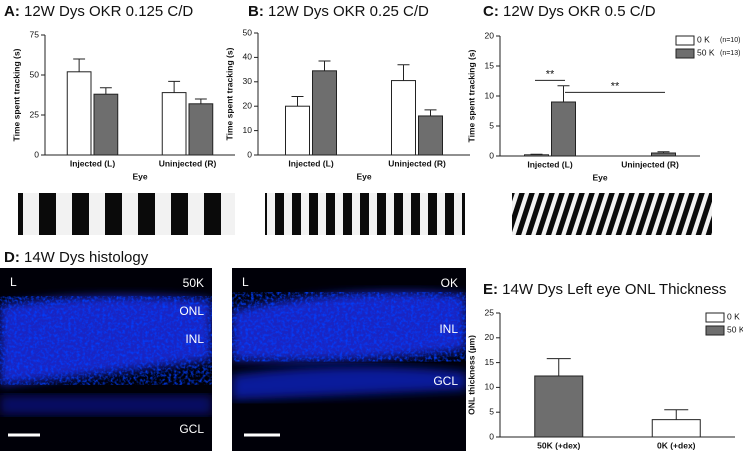  Describe the element at coordinates (108, 11) in the screenshot. I see `title-text: 12W Dys OKR 0.125 C/D` at that location.